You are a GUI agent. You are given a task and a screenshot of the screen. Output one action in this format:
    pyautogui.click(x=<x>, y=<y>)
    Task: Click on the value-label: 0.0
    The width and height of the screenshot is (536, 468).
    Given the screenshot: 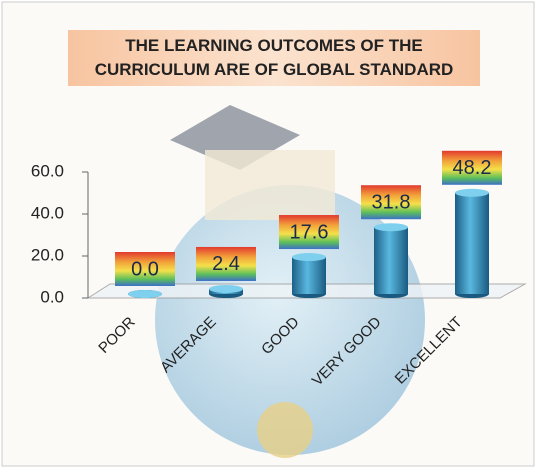 What is the action you would take?
    pyautogui.click(x=145, y=269)
    